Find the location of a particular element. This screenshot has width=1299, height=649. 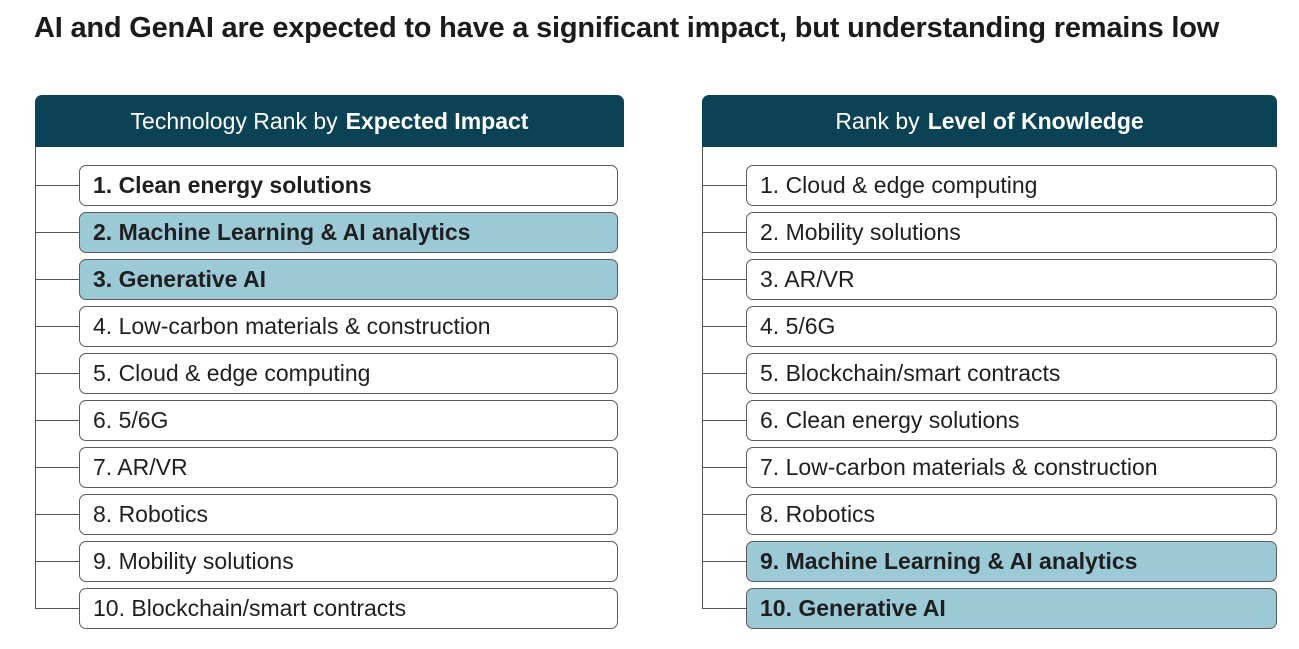

rank-item: 3. Generative AI is located at coordinates (329, 279).